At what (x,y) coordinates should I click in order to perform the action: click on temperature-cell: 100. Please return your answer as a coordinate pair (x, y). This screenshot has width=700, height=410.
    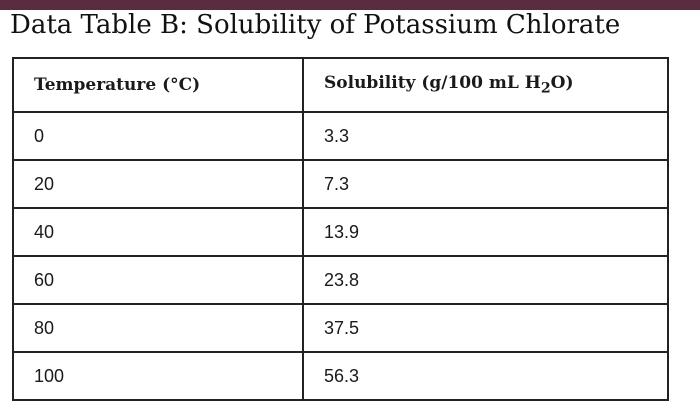
    Looking at the image, I should click on (158, 376).